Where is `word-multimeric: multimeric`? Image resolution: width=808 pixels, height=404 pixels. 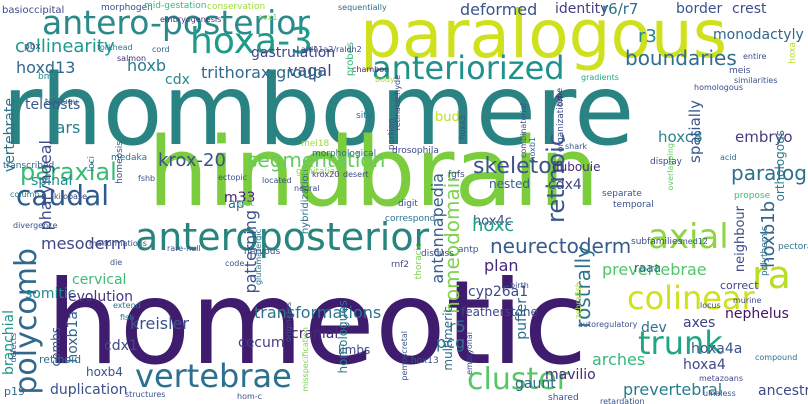
word-multimeric: multimeric is located at coordinates (448, 338).